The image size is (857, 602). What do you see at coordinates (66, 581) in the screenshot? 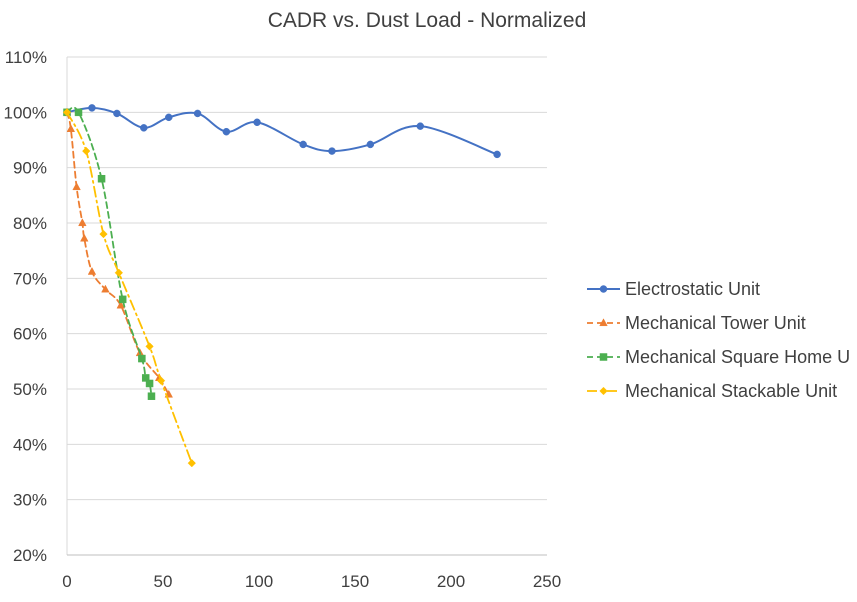
I see `x-tick-label: 0` at bounding box center [66, 581].